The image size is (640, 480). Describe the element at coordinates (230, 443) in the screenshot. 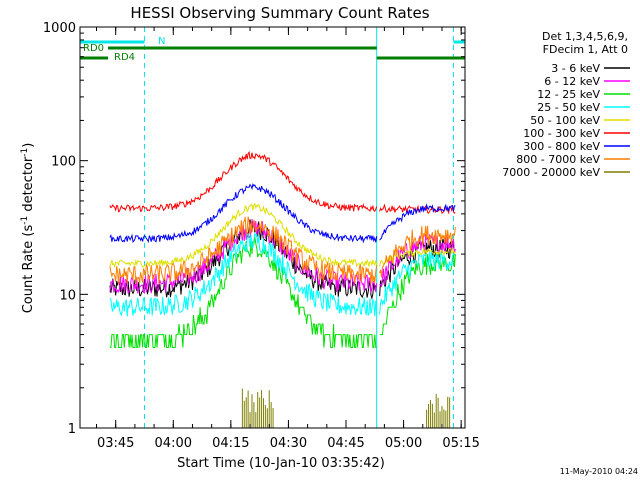

I see `x-tick-label-04:15: 04:15` at that location.